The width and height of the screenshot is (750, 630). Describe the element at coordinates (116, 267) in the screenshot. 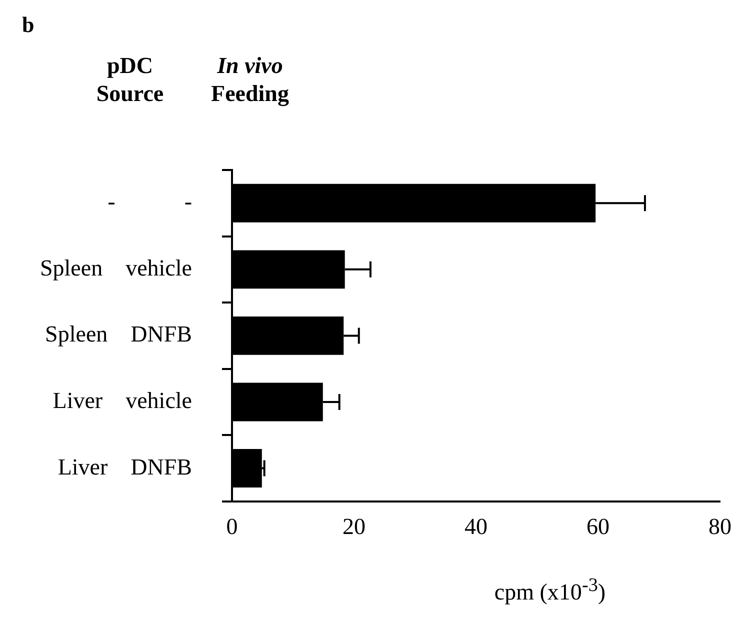

I see `y-tick-label: Spleen vehicle` at that location.